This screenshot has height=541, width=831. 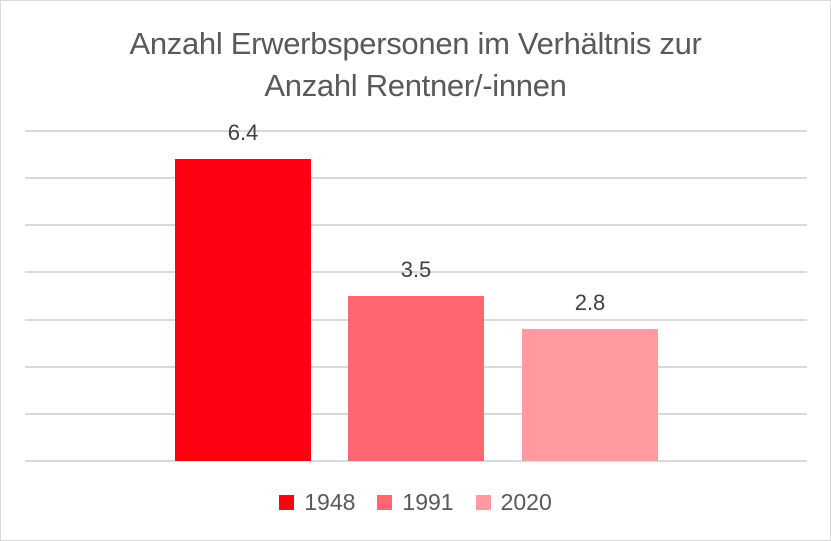 What do you see at coordinates (415, 43) in the screenshot?
I see `chart-title-line-1: Anzahl Erwerbspersonen im Verhältnis zur` at bounding box center [415, 43].